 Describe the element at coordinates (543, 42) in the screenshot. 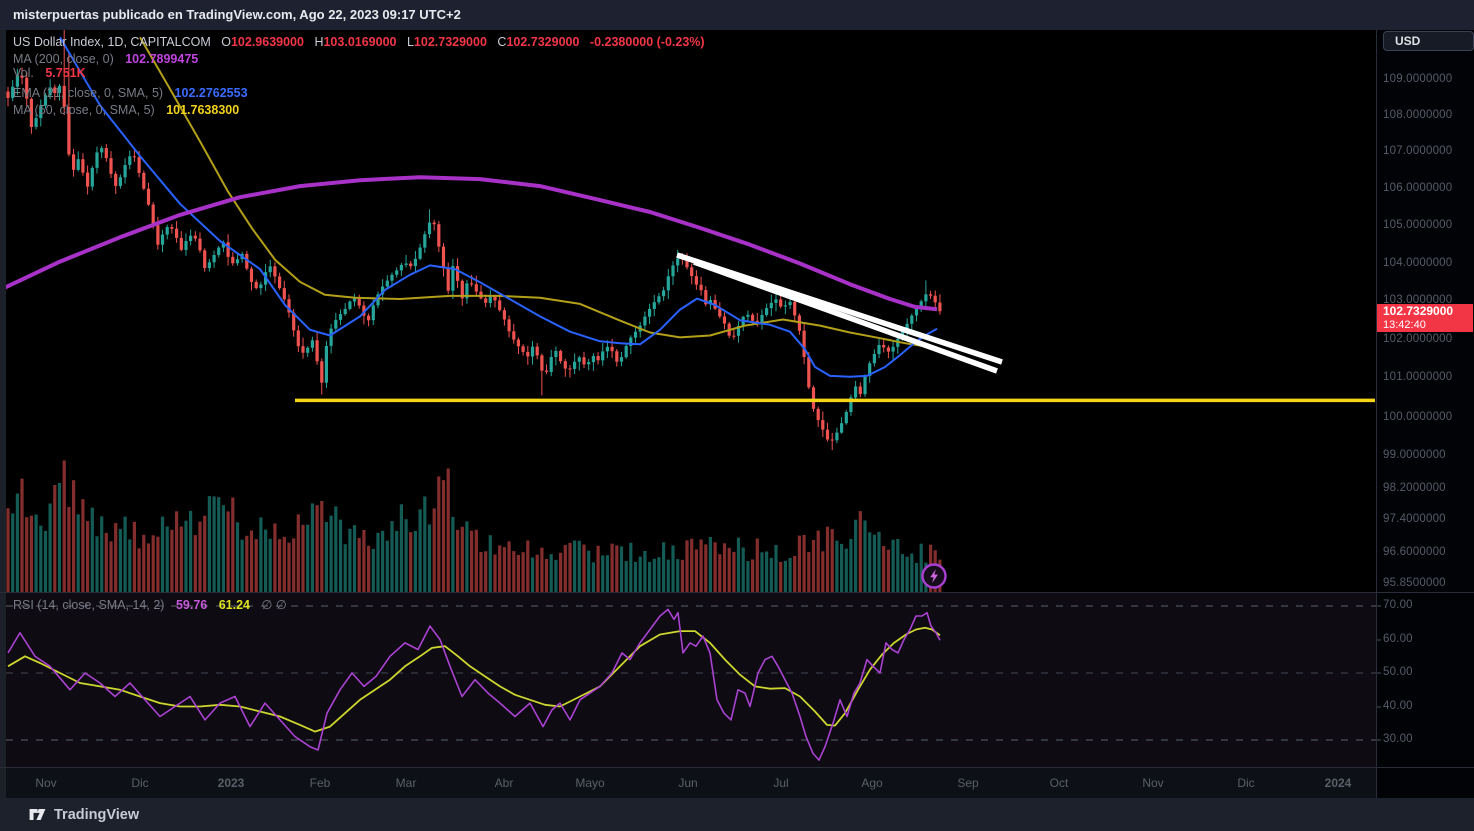

I see `close-value: 102.7329000` at that location.